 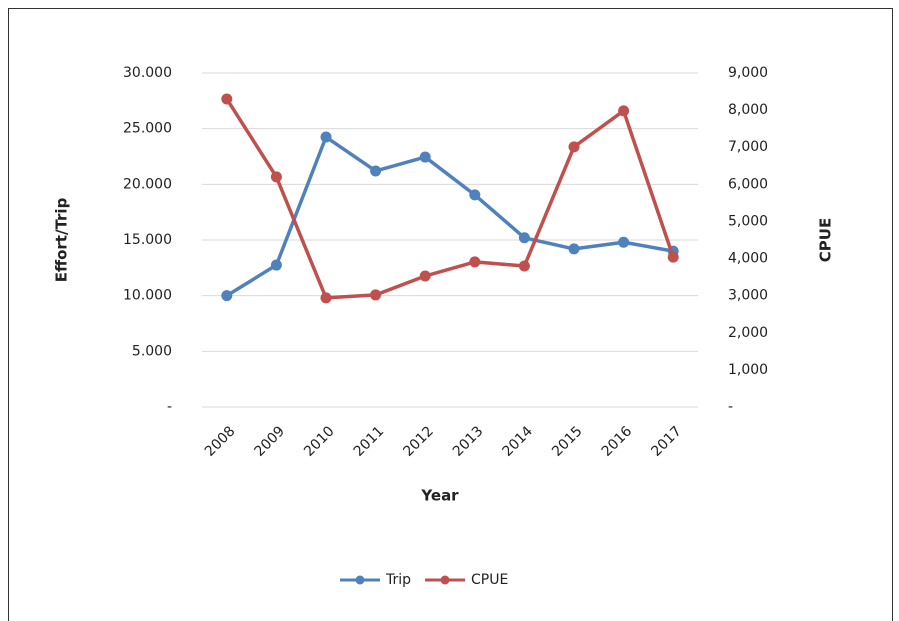 What do you see at coordinates (147, 240) in the screenshot?
I see `y-tick-label: 15.000` at bounding box center [147, 240].